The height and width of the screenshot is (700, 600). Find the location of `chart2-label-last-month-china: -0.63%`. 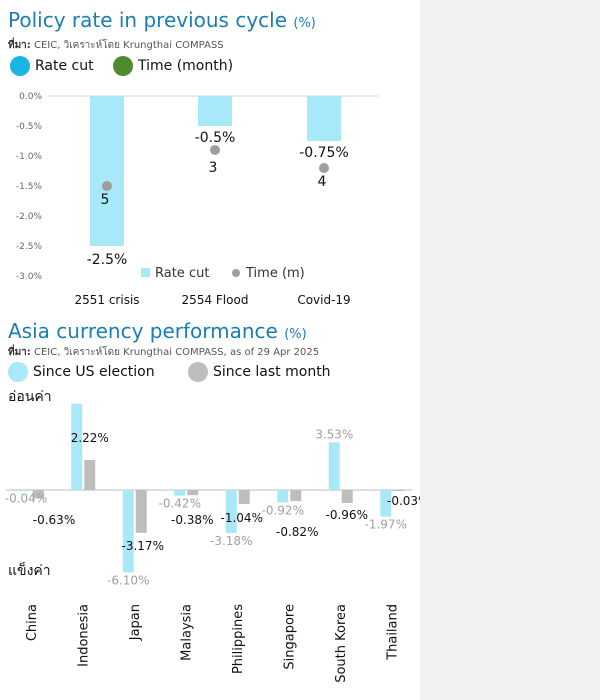

chart2-label-last-month-china: -0.63% is located at coordinates (54, 520).